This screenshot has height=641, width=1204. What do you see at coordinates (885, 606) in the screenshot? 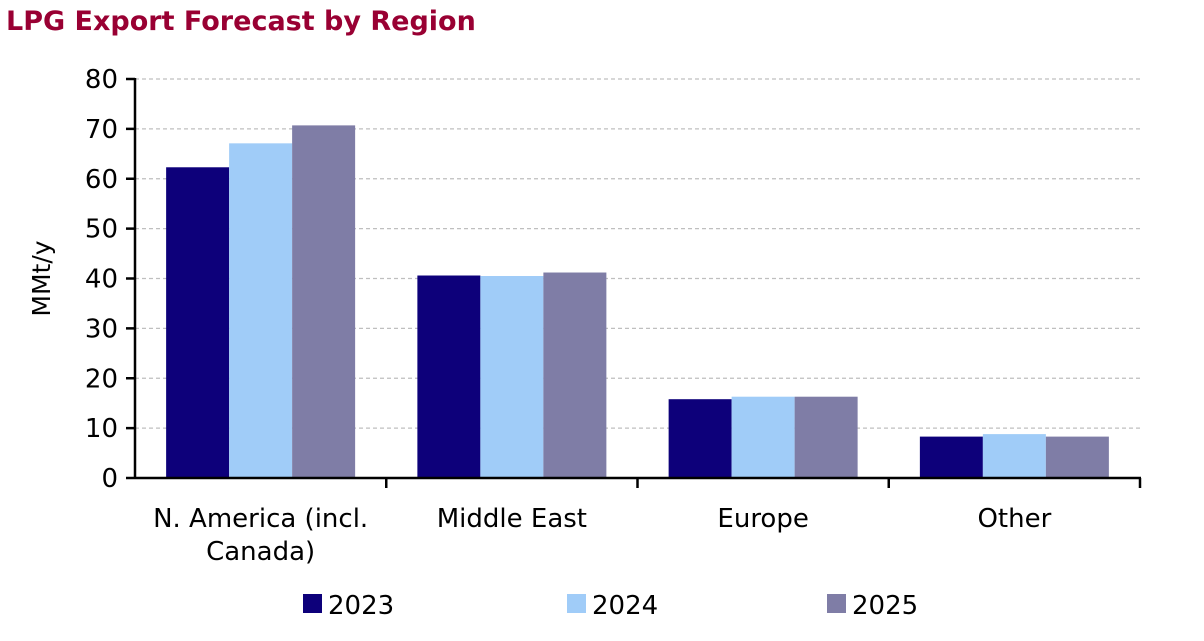
I see `legend-label: 2025` at bounding box center [885, 606].